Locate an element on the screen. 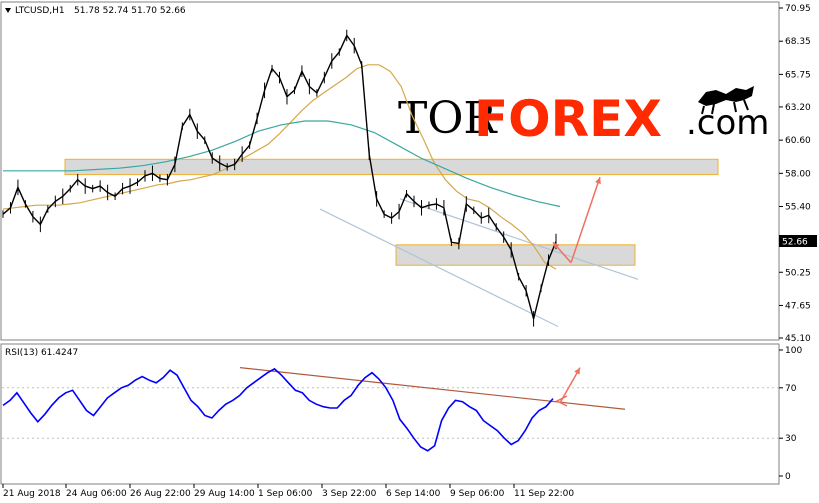 The height and width of the screenshot is (503, 819). rsi-label: RSI(13) 61.4247 is located at coordinates (41, 353).